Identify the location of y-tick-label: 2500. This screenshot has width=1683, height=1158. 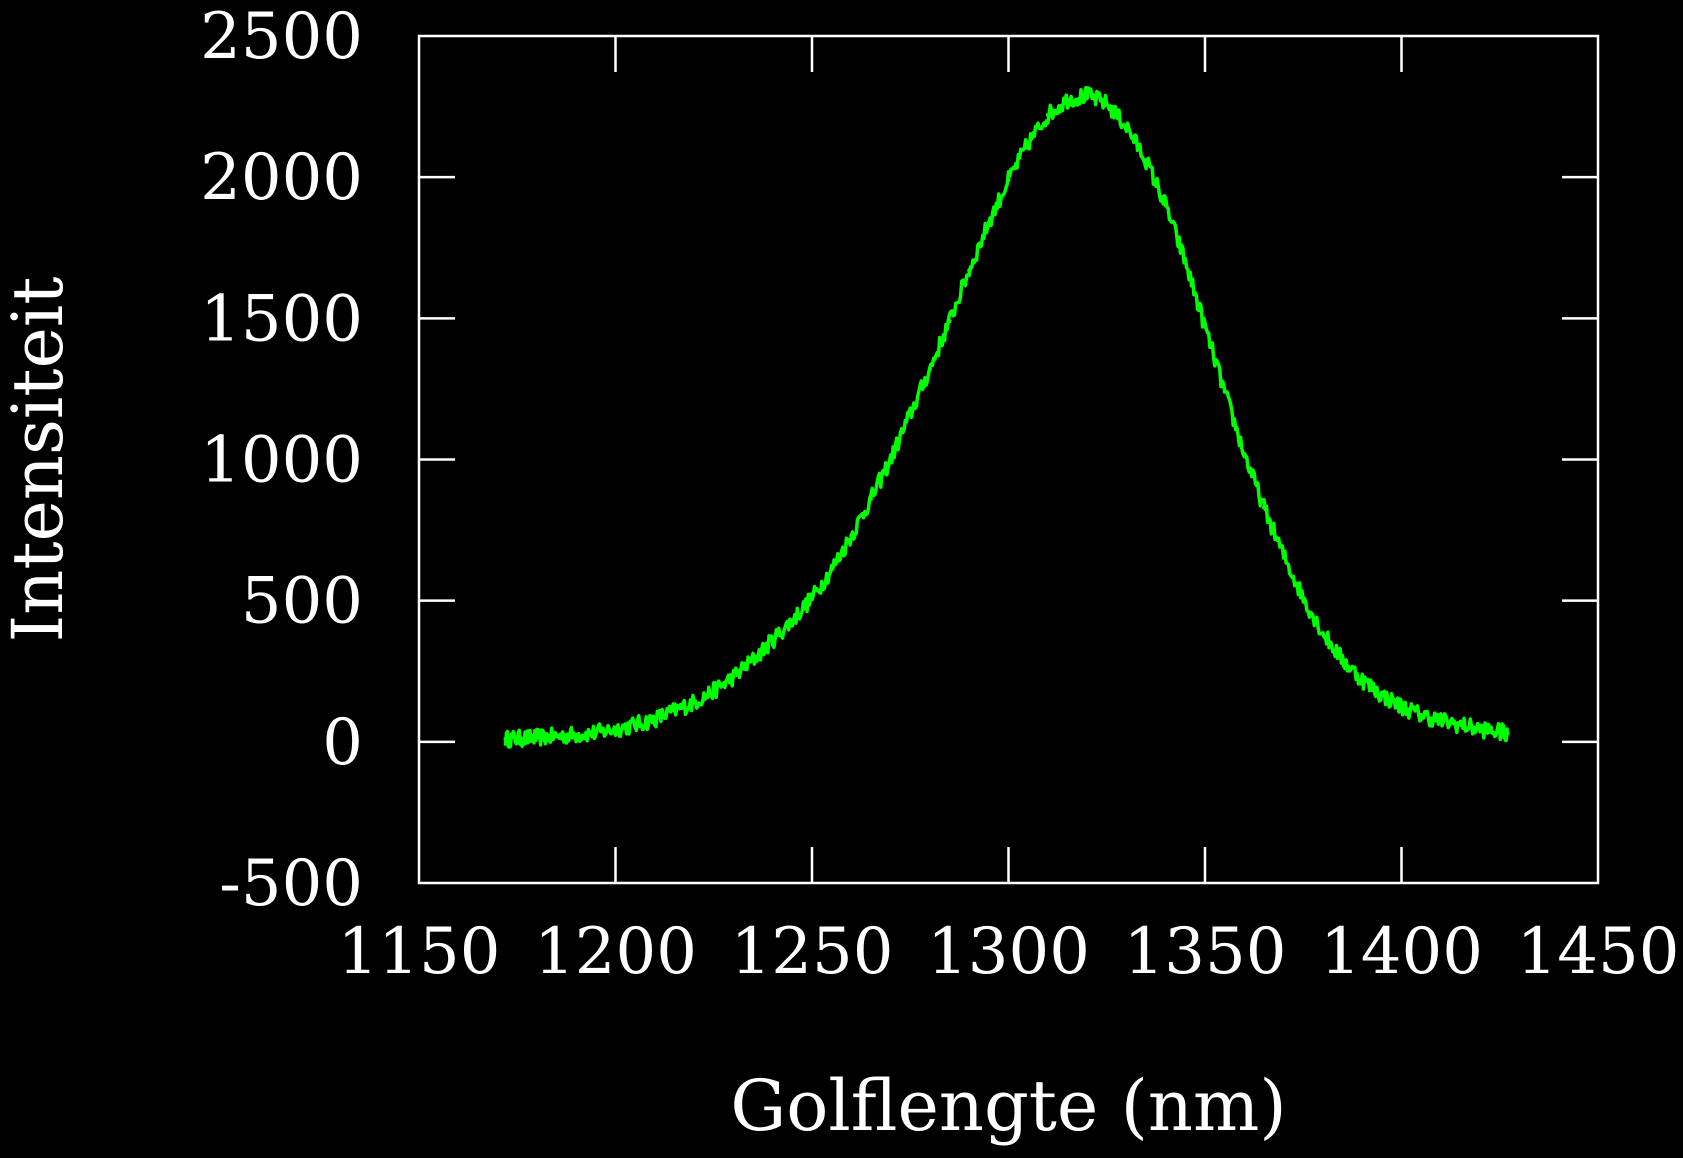
(281, 37).